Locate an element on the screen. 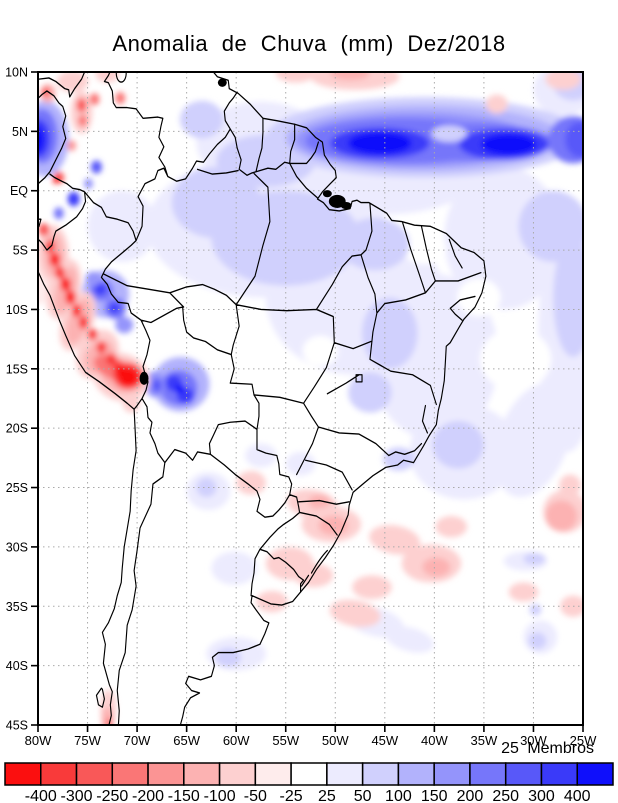  lat-tick-label: 45S is located at coordinates (17, 726).